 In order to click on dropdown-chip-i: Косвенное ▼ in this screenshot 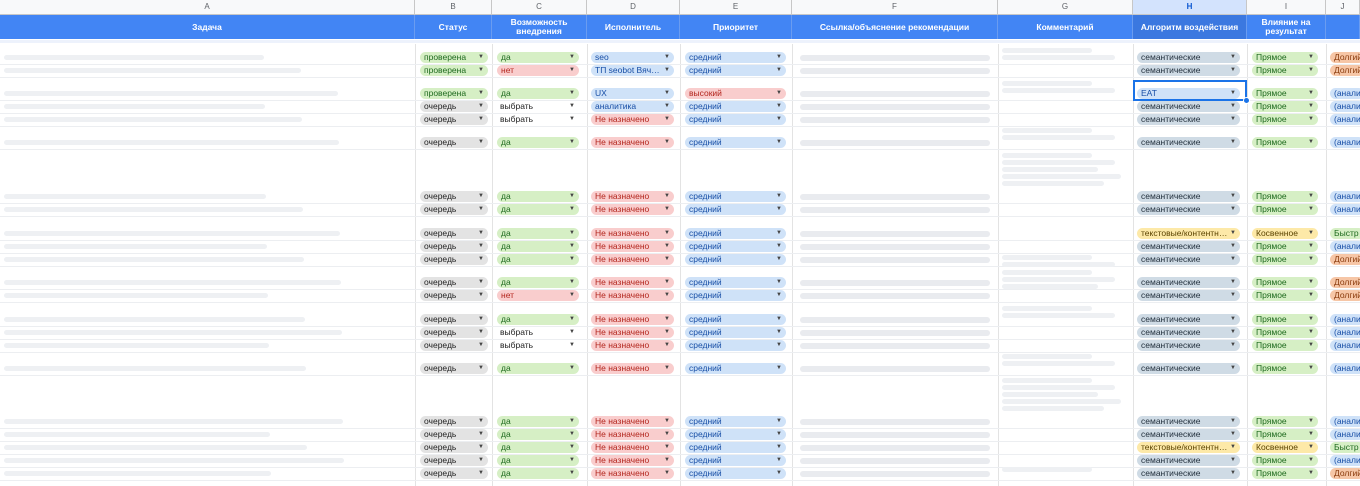, I will do `click(1285, 447)`.